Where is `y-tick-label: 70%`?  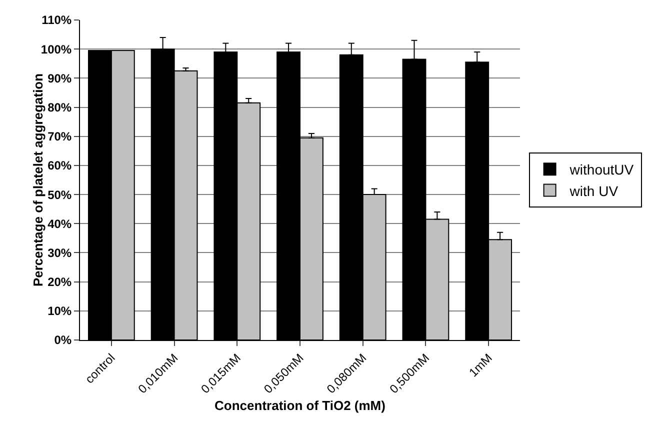 y-tick-label: 70% is located at coordinates (60, 137).